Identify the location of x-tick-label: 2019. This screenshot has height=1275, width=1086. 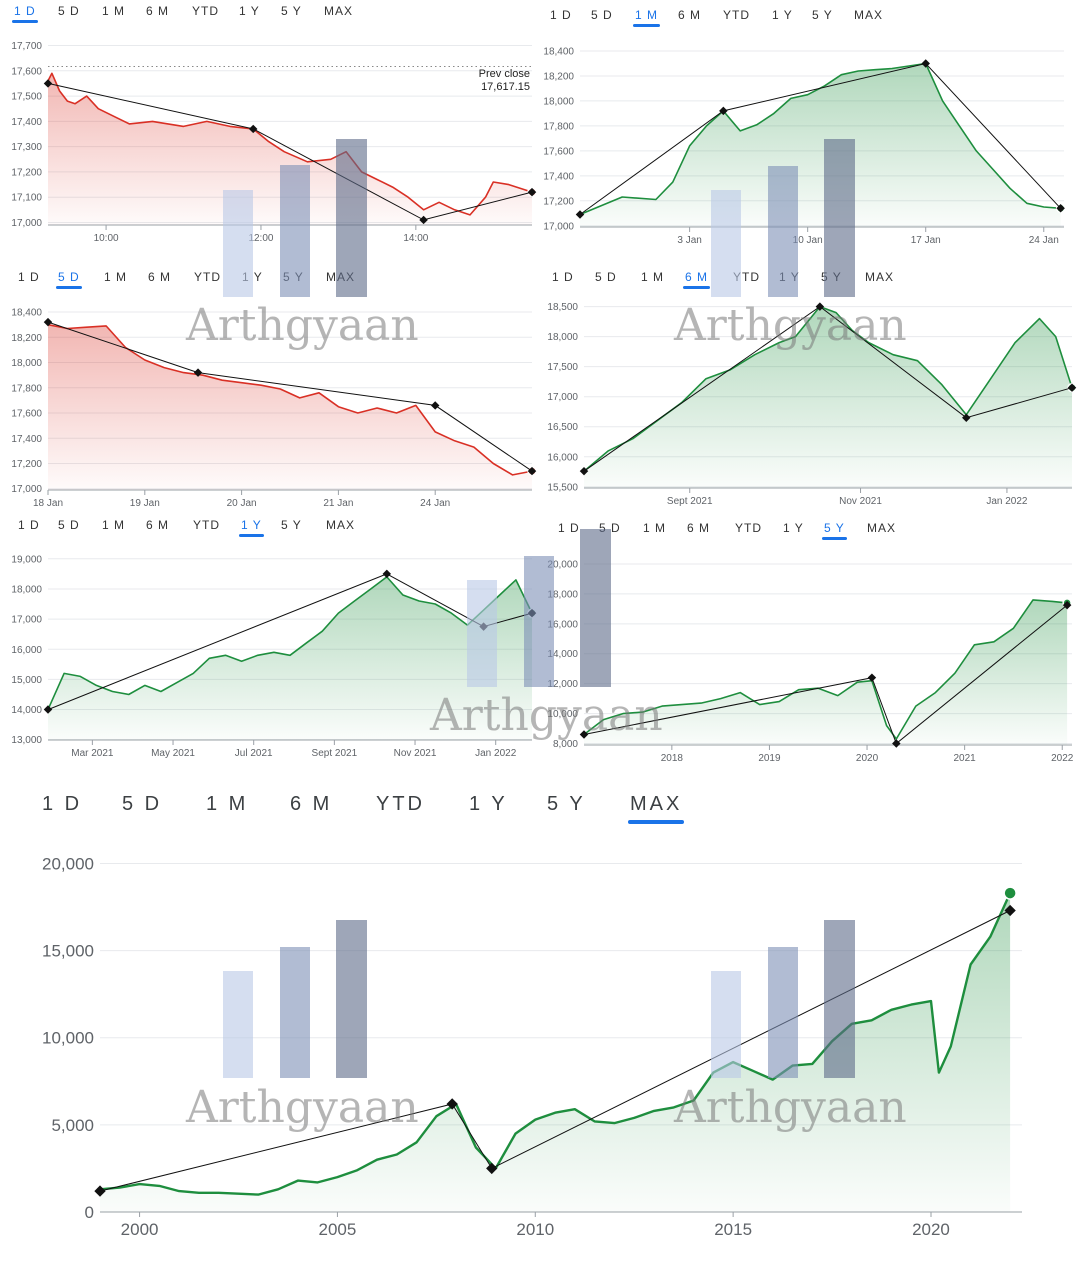
(769, 758).